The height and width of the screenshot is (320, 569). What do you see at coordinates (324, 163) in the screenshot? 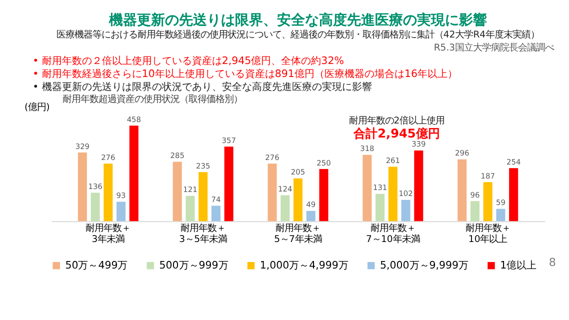
I see `data-label: 250` at bounding box center [324, 163].